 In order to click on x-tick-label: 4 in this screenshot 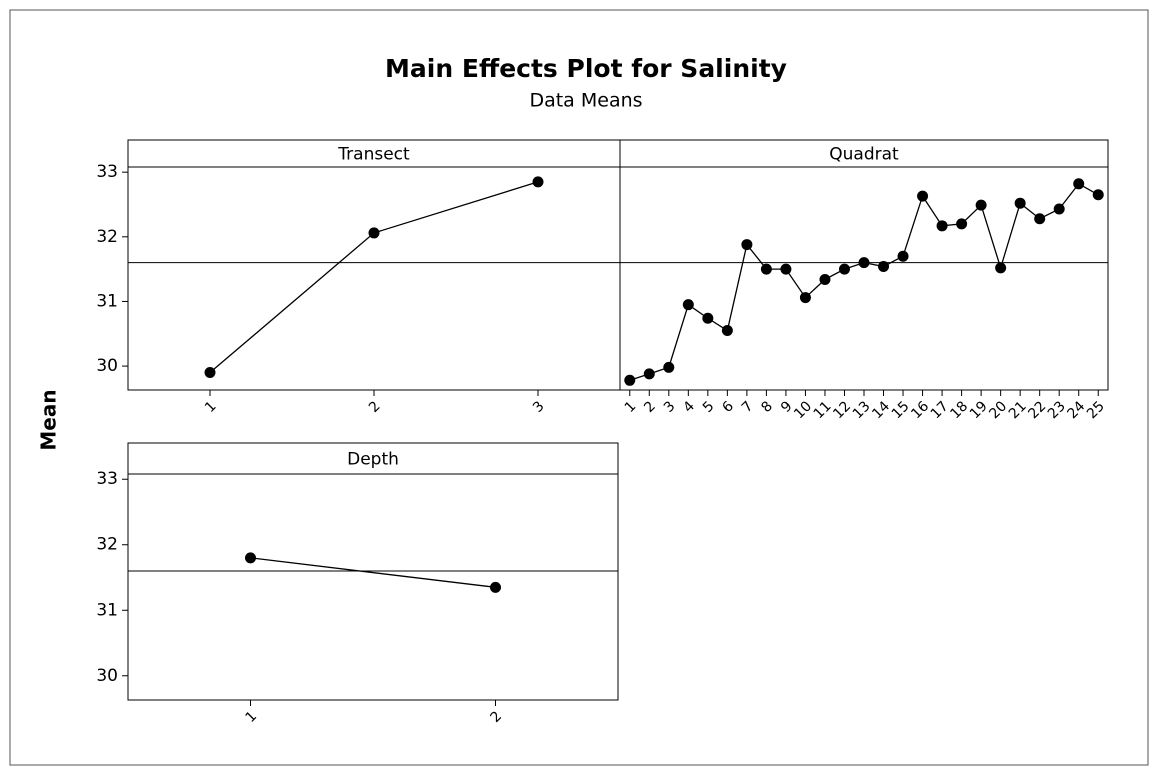, I will do `click(689, 407)`.